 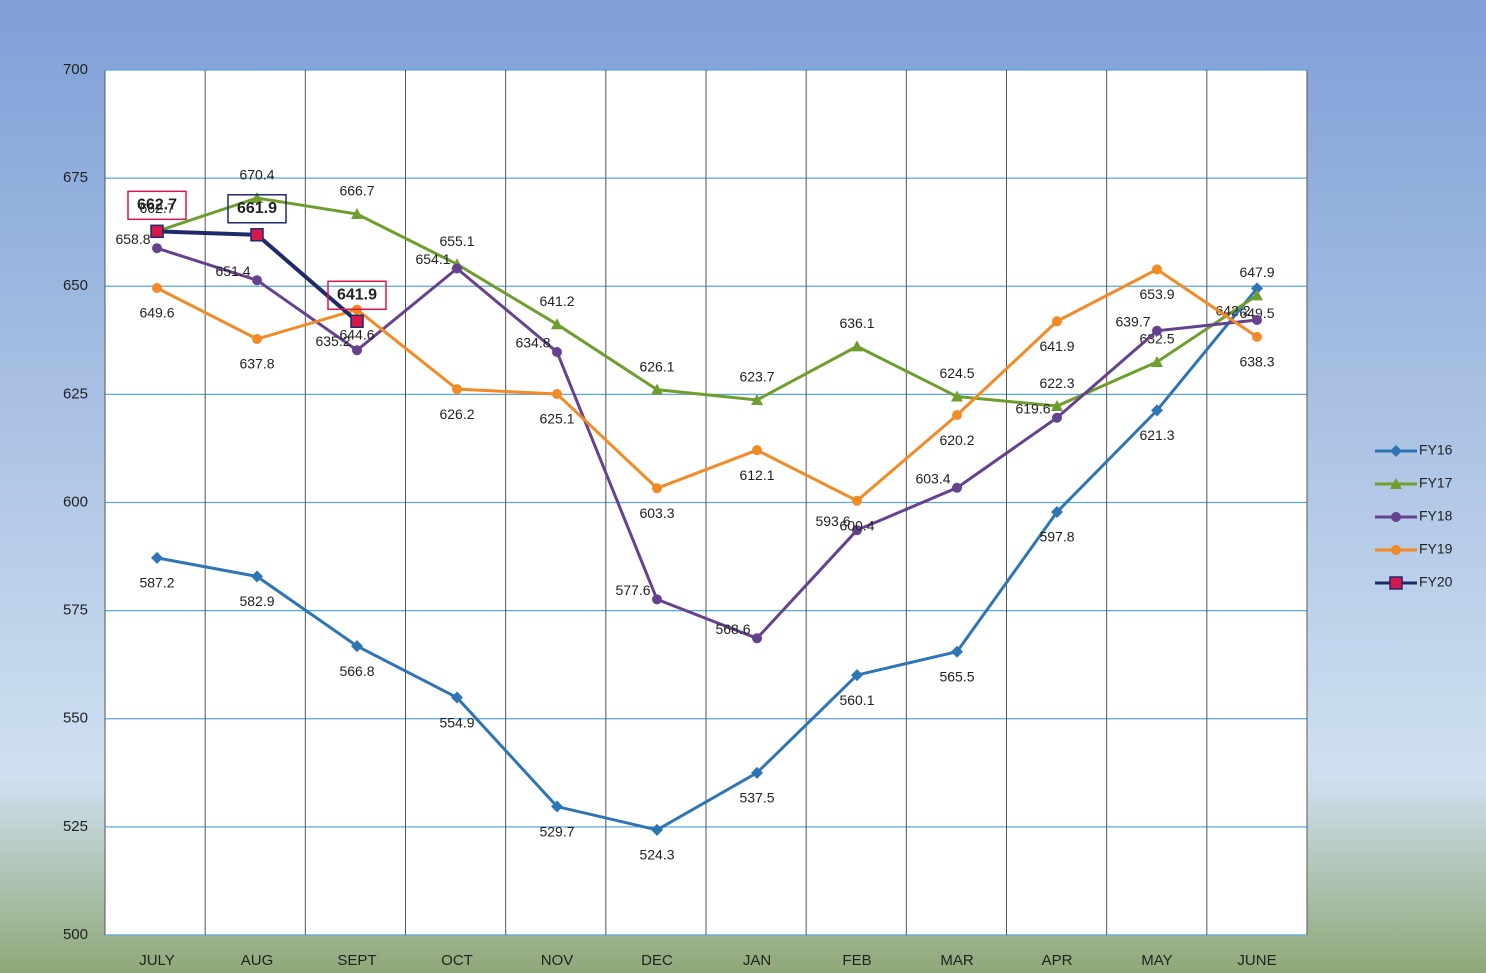 What do you see at coordinates (1436, 549) in the screenshot?
I see `legend-label: FY19` at bounding box center [1436, 549].